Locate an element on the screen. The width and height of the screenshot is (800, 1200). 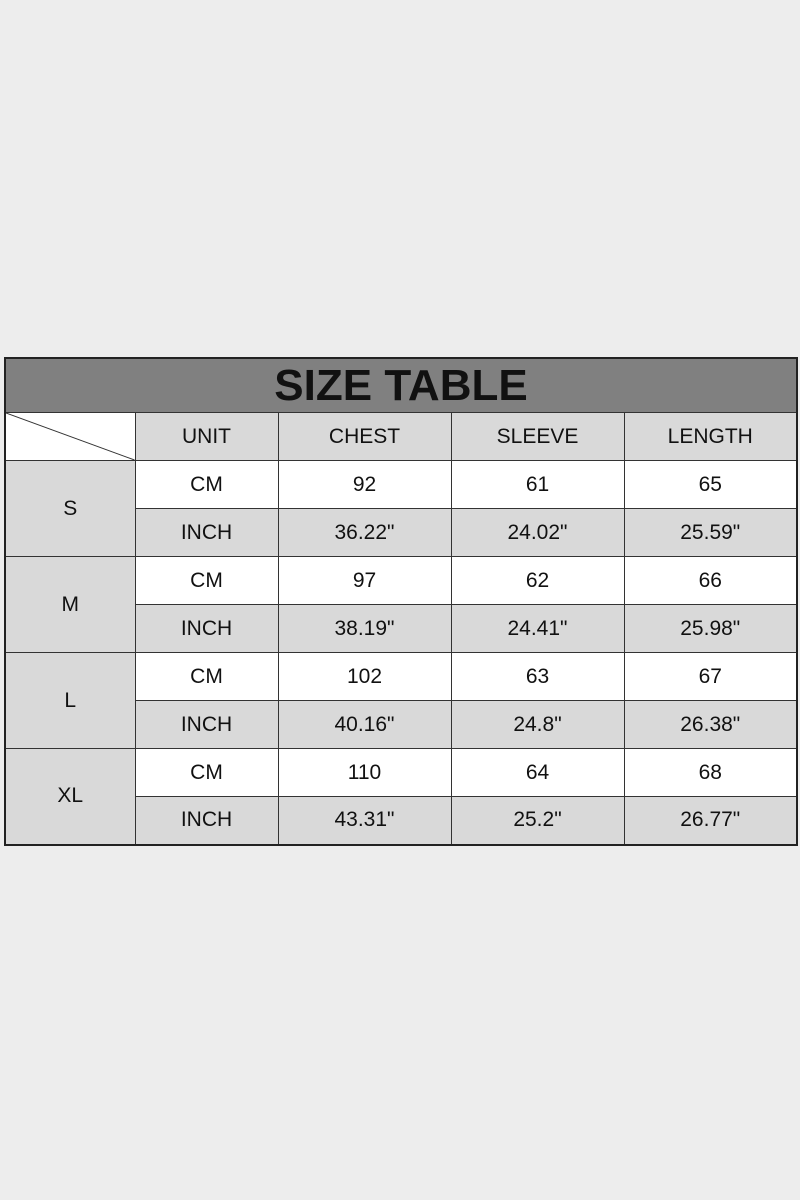
table-row: INCH 40.16" 24.8" 26.38" is located at coordinates (401, 724).